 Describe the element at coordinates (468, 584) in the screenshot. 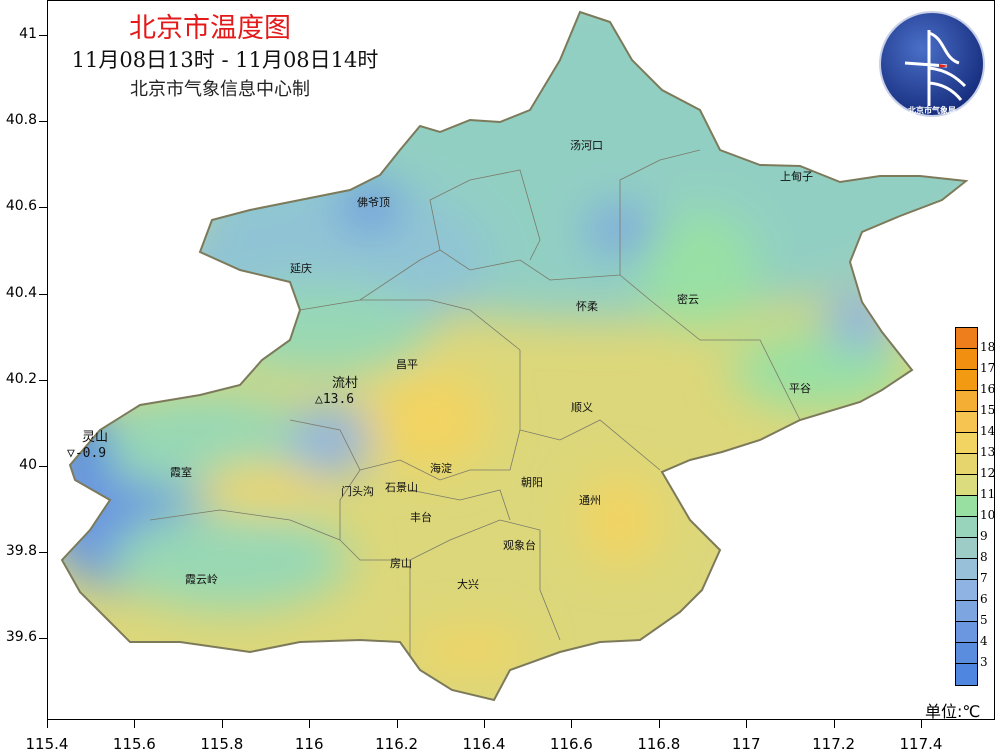

I see `district-label: 大兴` at that location.